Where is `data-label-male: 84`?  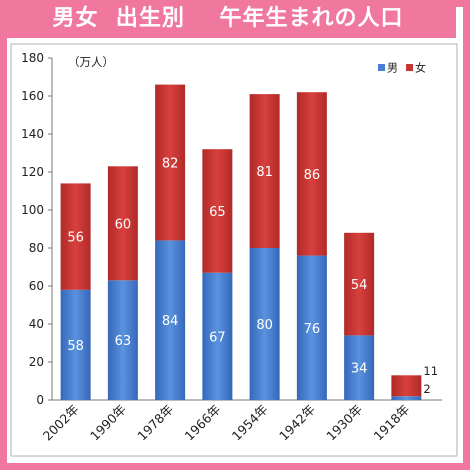 data-label-male: 84 is located at coordinates (170, 321).